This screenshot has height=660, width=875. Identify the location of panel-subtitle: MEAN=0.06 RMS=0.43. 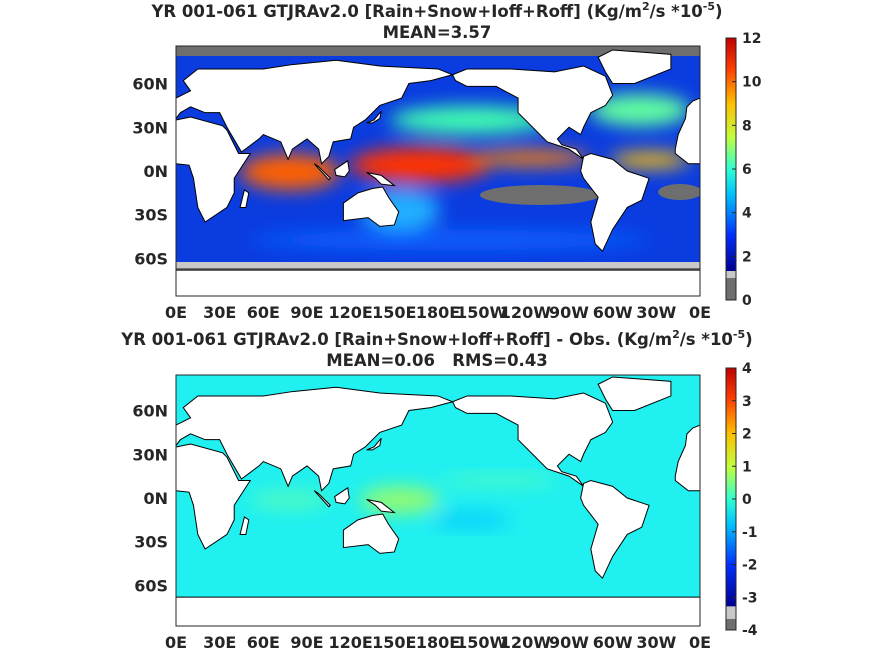
(437, 360).